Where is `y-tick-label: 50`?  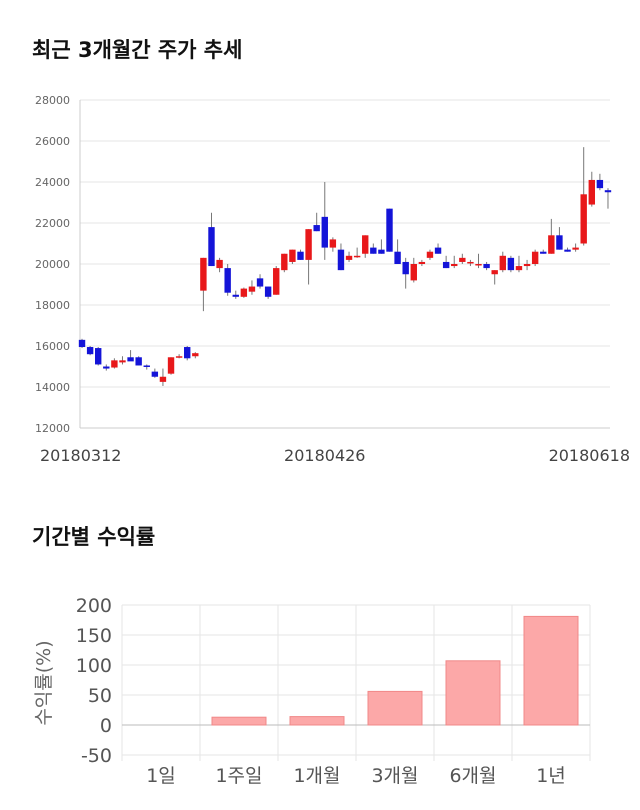
y-tick-label: 50 is located at coordinates (100, 696).